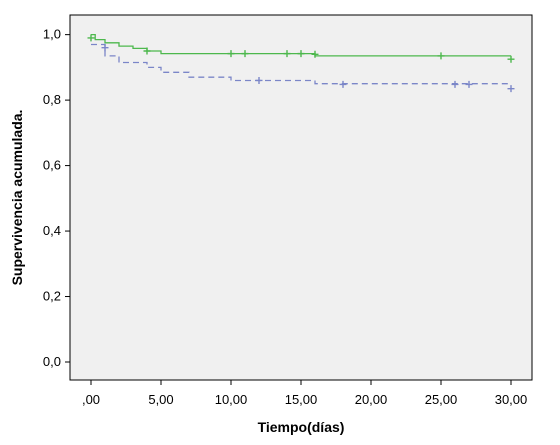  I want to click on x-axis: ,00 5,00 10,00 15,00 20,00 25,00 30,00, so click(304, 393).